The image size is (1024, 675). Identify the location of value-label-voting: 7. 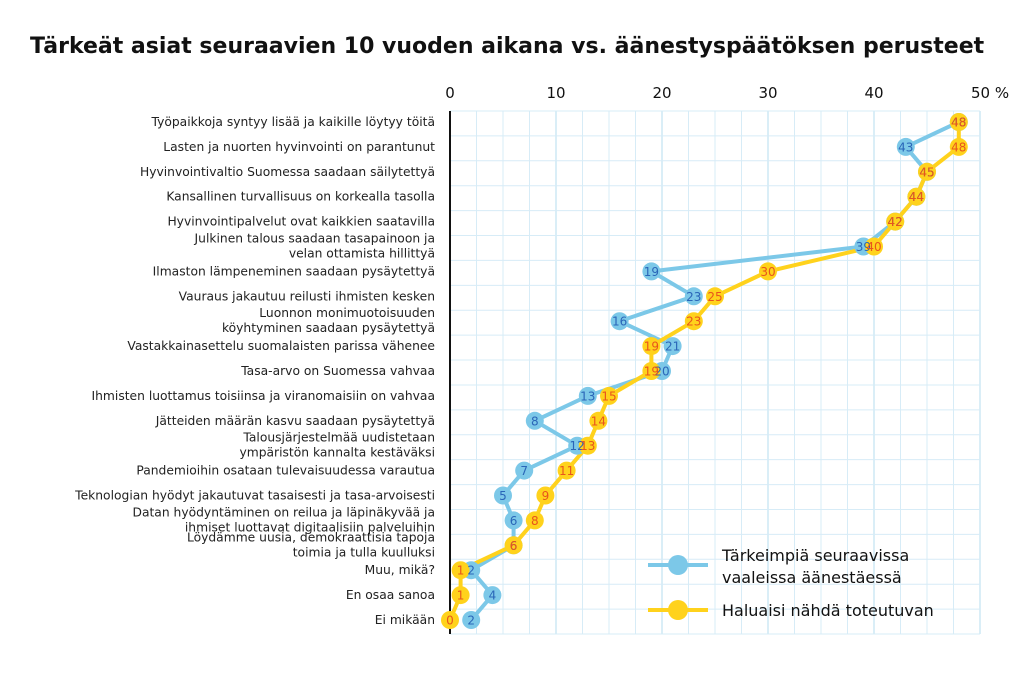
(524, 471).